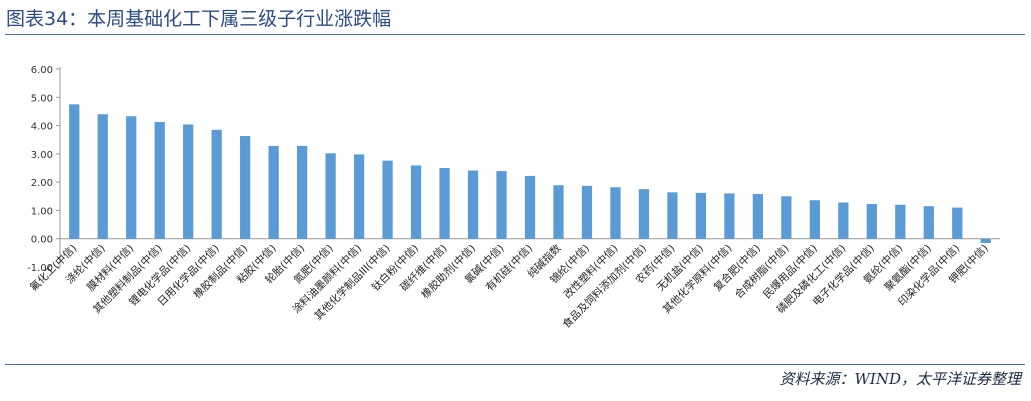 The image size is (1031, 401). What do you see at coordinates (42, 211) in the screenshot?
I see `y-tick-label: 1.00` at bounding box center [42, 211].